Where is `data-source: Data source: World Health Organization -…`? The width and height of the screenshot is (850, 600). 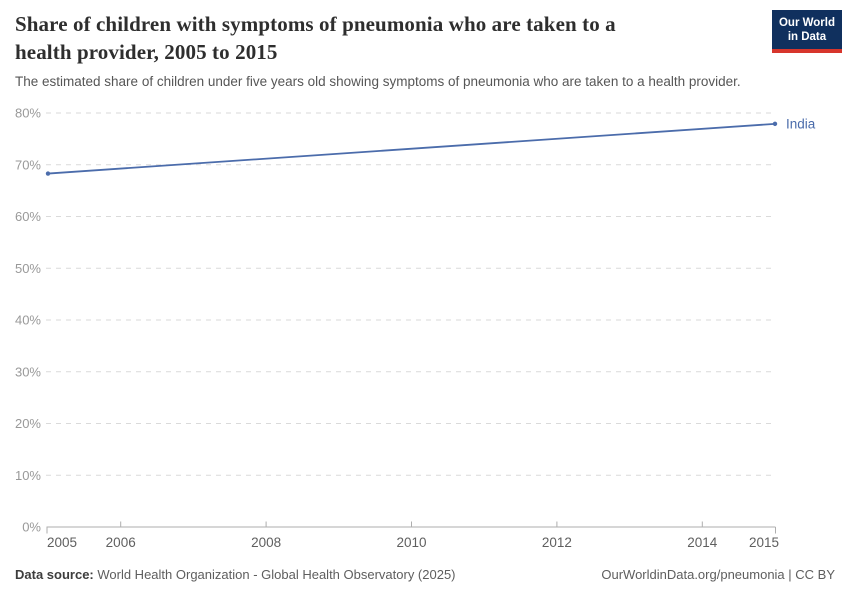
data-source: Data source: World Health Organization -… is located at coordinates (235, 574).